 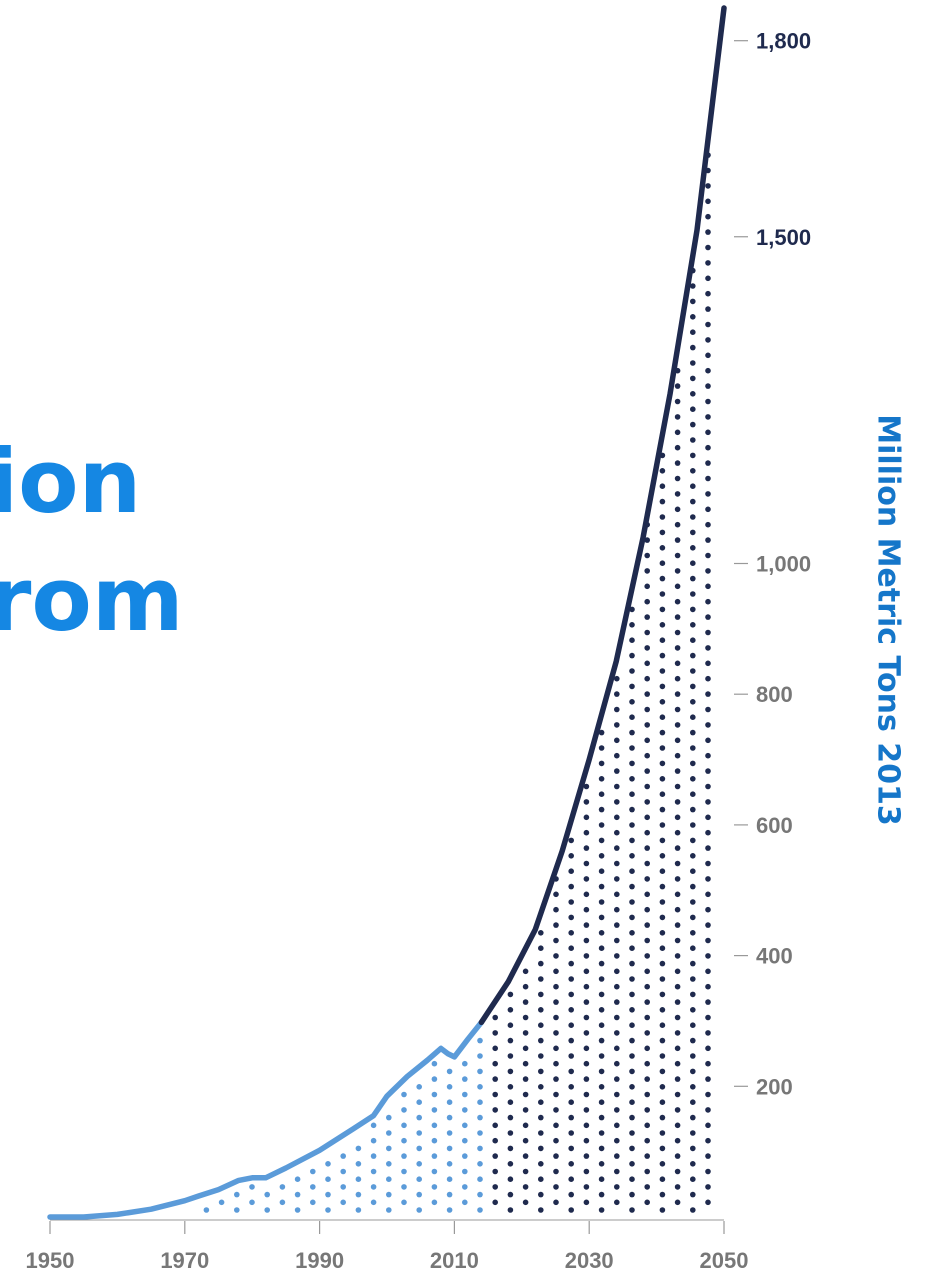 I want to click on y-tick-label: 1,800, so click(x=783, y=41).